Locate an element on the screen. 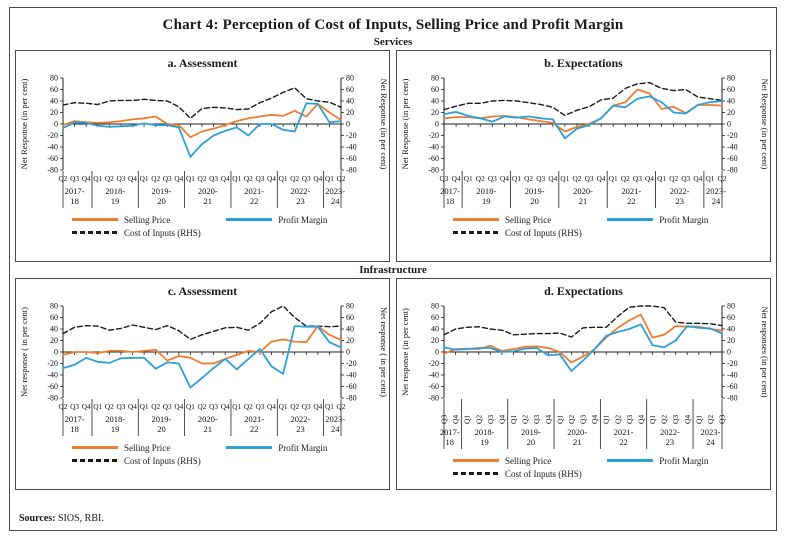 The width and height of the screenshot is (786, 536). selling-price-line-swatch is located at coordinates (95, 219).